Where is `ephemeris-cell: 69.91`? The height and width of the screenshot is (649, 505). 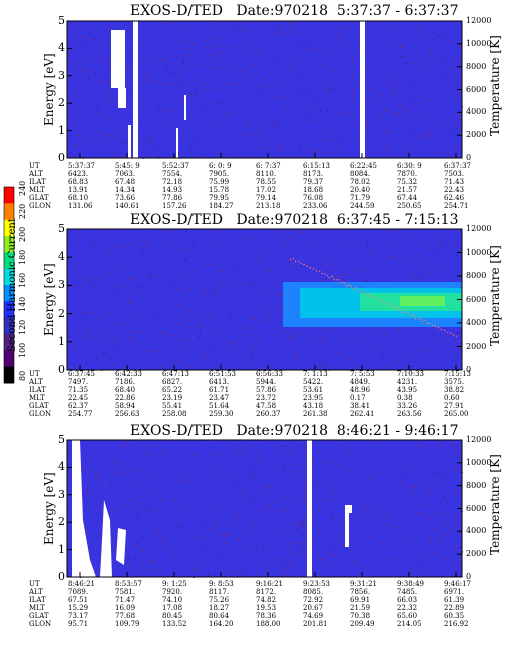 ephemeris-cell: 69.91 is located at coordinates (360, 600).